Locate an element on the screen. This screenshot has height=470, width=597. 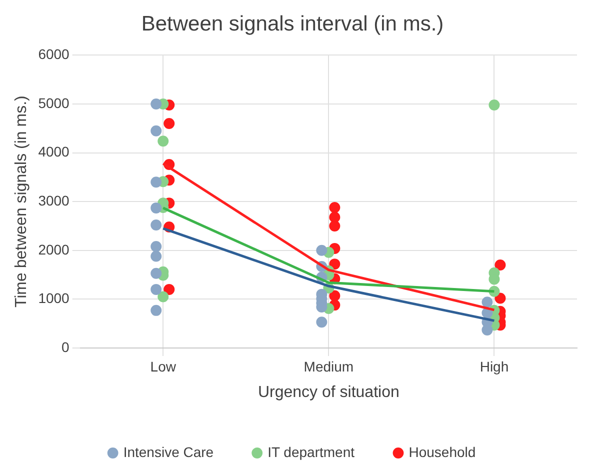
x-tick-label: High is located at coordinates (494, 366).